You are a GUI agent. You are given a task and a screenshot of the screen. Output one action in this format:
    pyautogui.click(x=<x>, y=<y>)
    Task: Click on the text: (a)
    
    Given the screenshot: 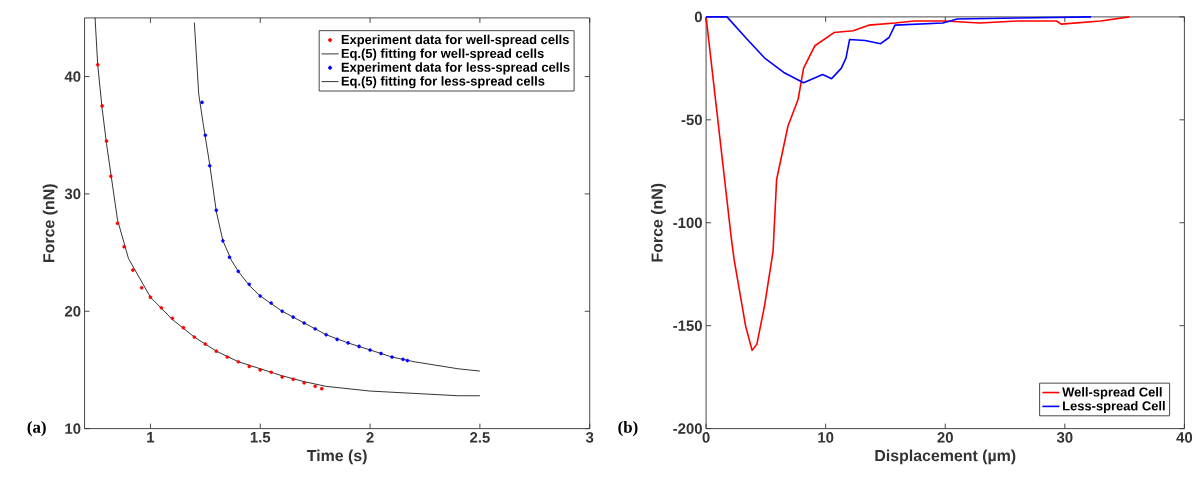 What is the action you would take?
    pyautogui.click(x=36, y=428)
    